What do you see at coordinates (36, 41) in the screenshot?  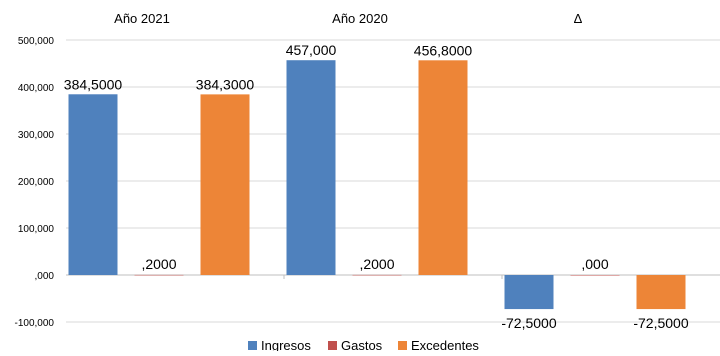 I see `y-tick-label: 500,000` at bounding box center [36, 41].